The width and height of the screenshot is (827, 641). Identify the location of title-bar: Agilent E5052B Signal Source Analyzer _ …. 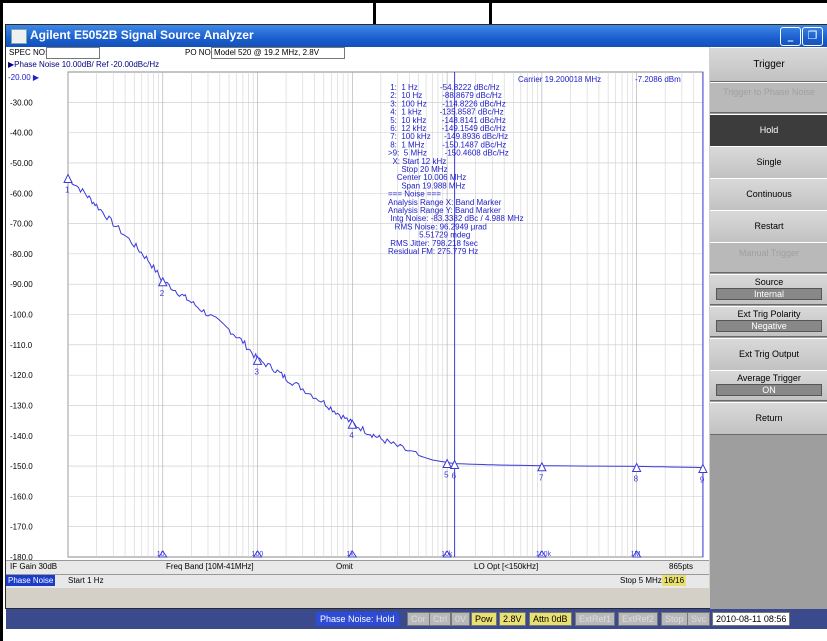
(416, 36).